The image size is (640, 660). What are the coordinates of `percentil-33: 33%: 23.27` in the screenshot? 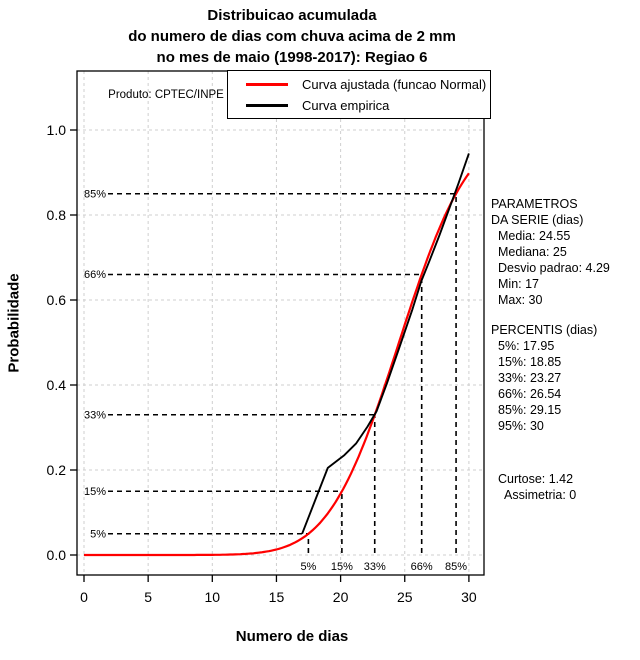 It's located at (530, 378).